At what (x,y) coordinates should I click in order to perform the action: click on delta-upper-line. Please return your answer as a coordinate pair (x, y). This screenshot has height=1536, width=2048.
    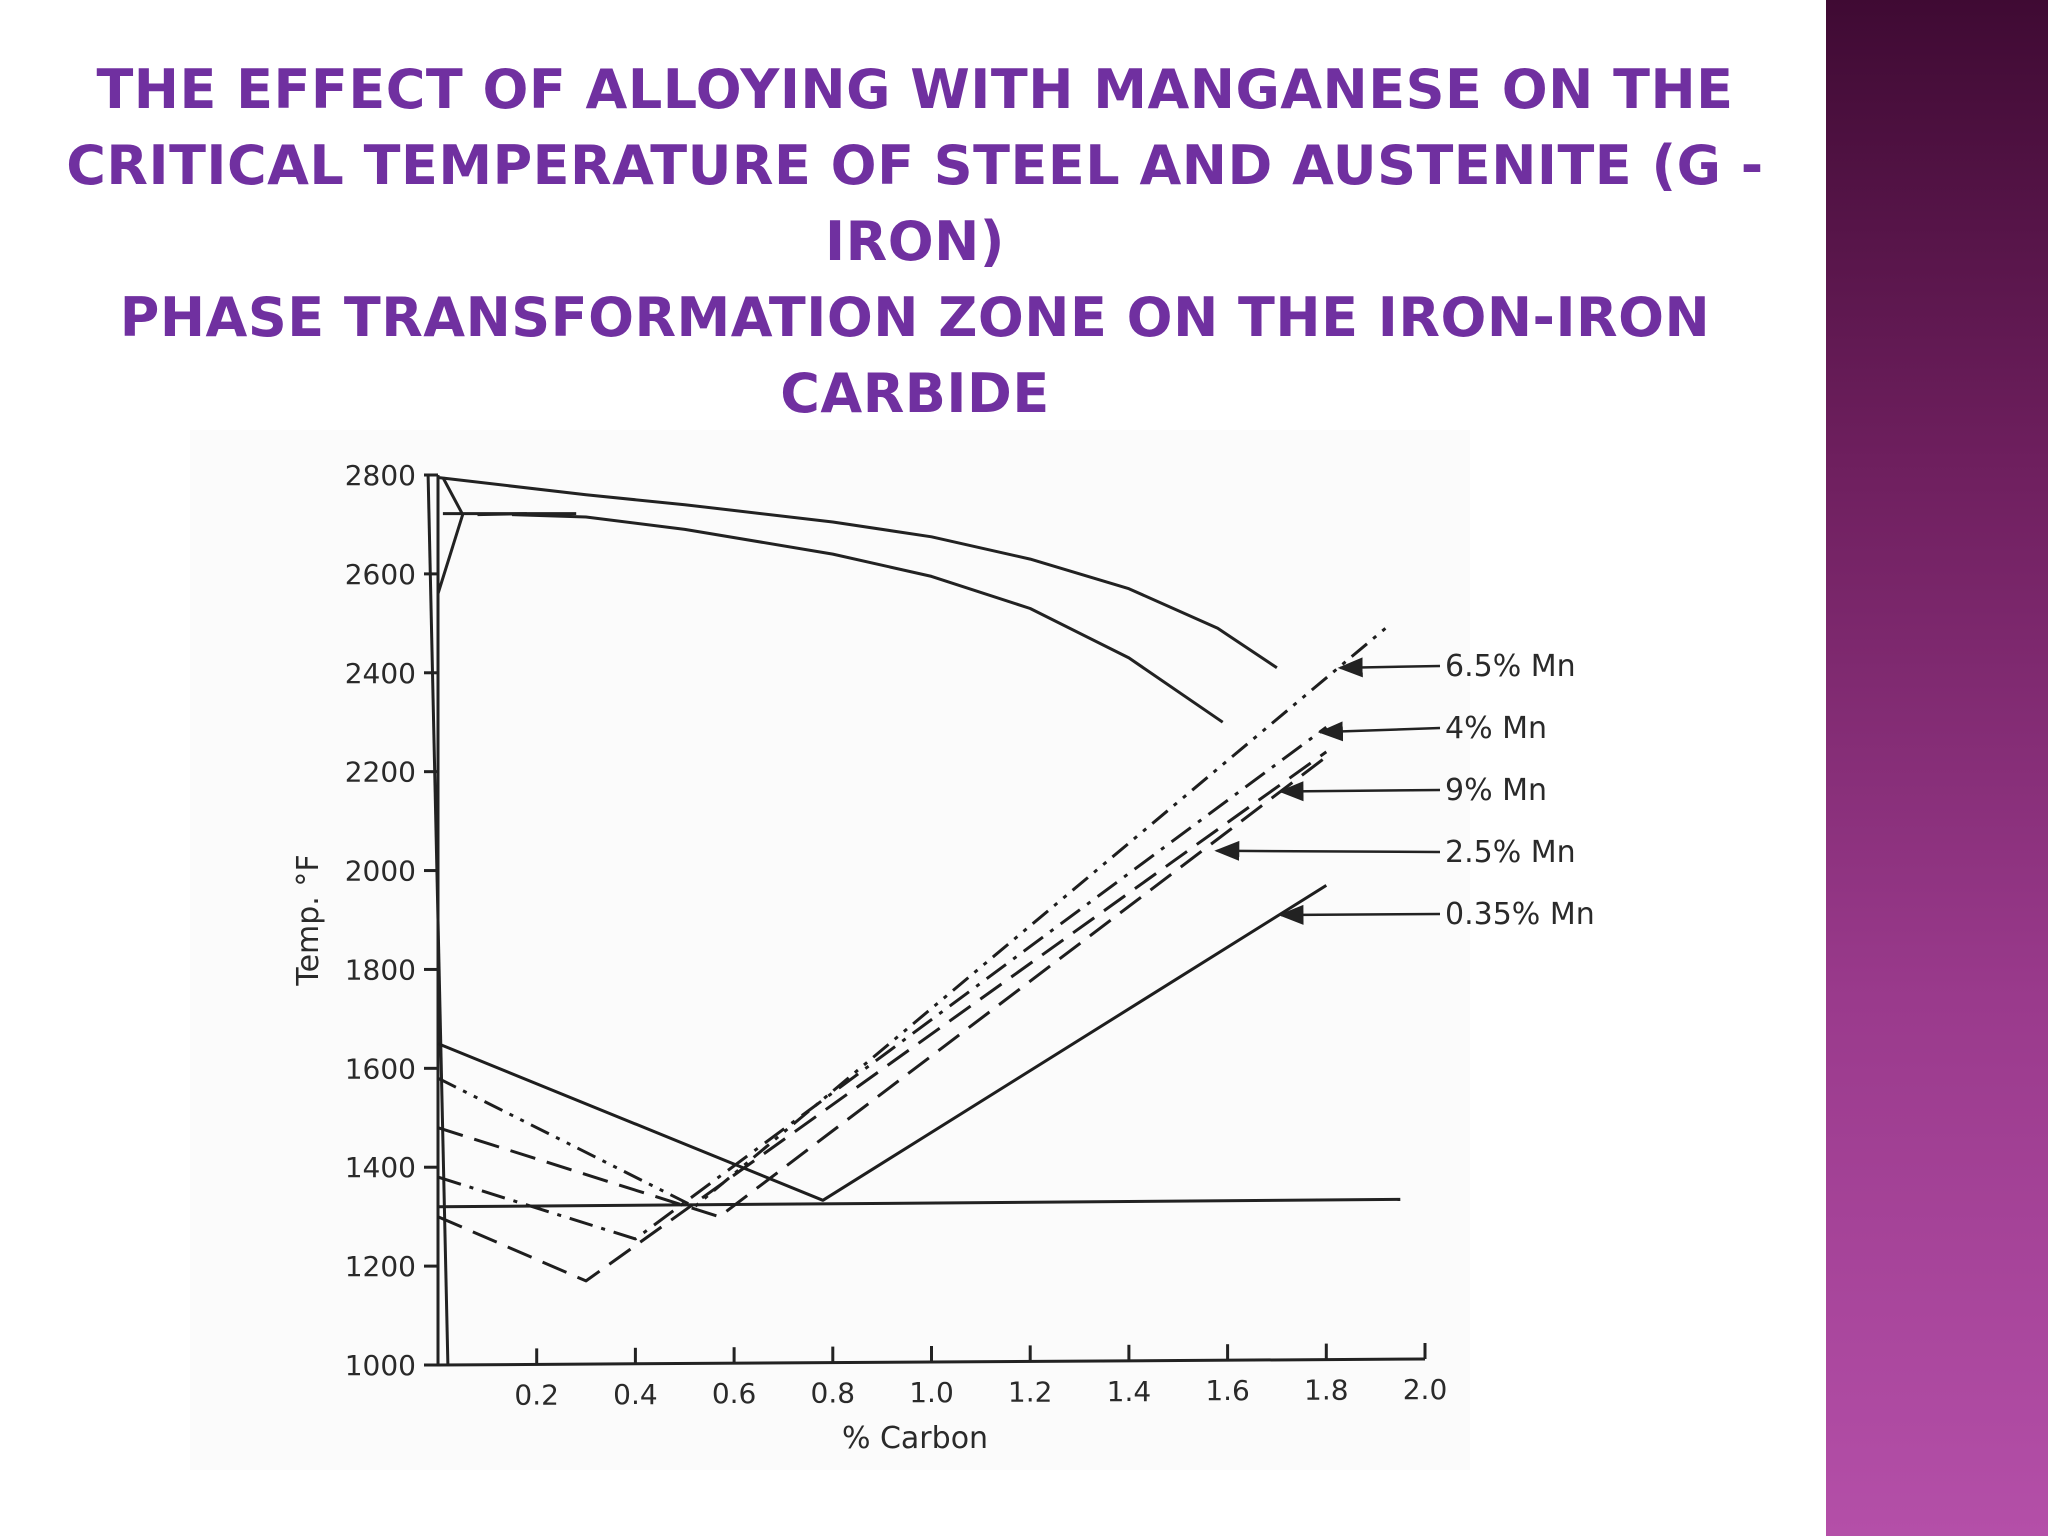
    Looking at the image, I should click on (453, 496).